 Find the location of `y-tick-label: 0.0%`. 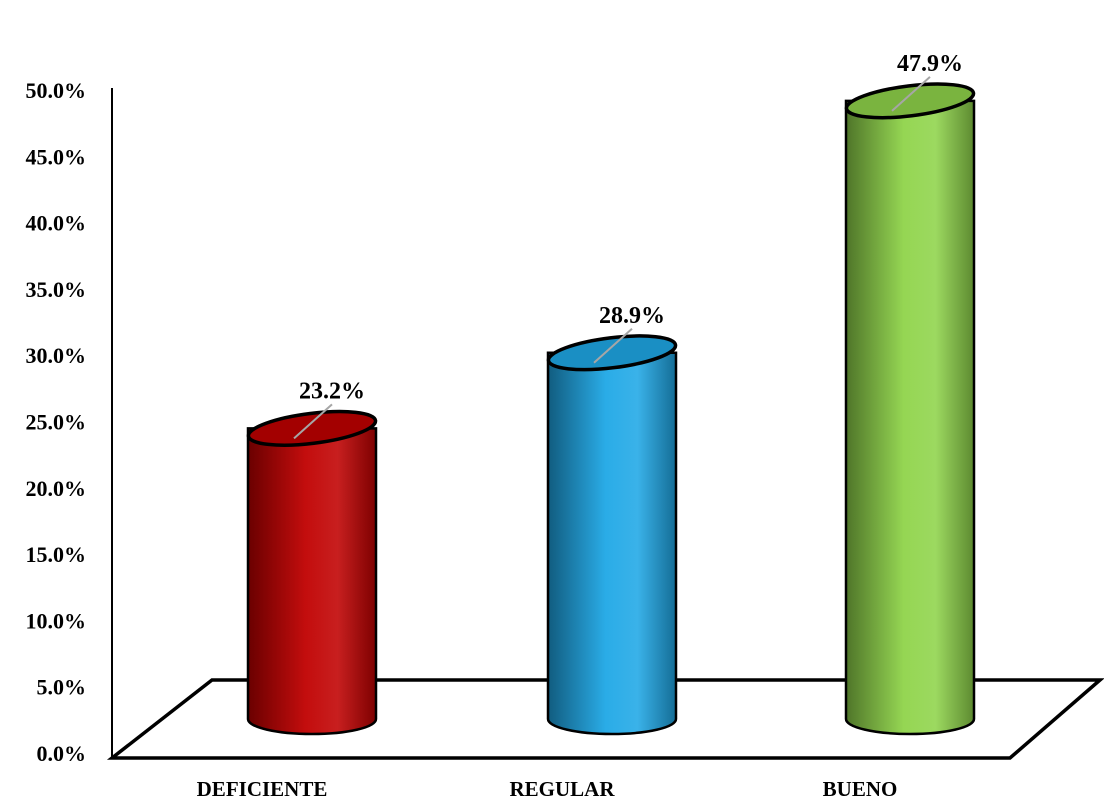

y-tick-label: 0.0% is located at coordinates (62, 753).